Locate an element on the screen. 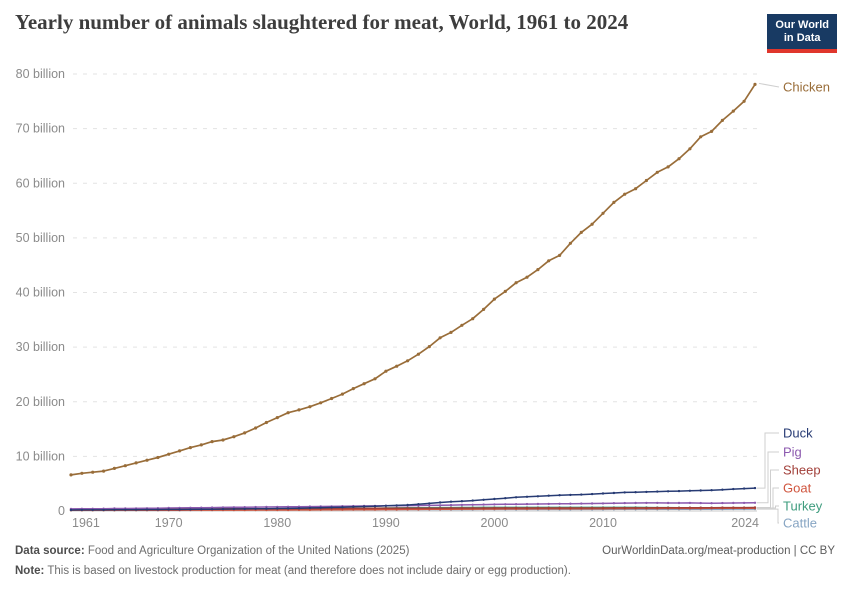 This screenshot has height=600, width=850. x-axis-label: 2010 is located at coordinates (603, 523).